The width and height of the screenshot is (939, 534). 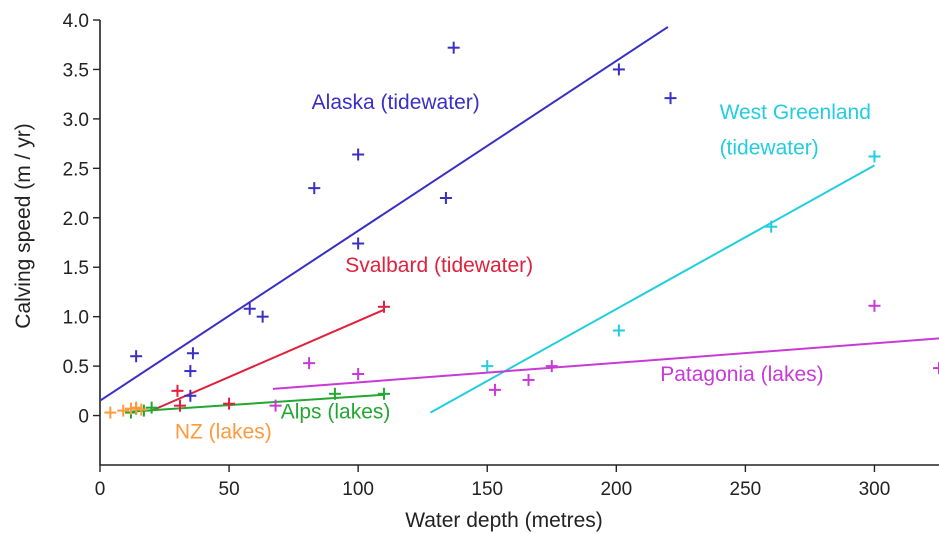 I want to click on y-tick-label: 2.0, so click(x=76, y=219).